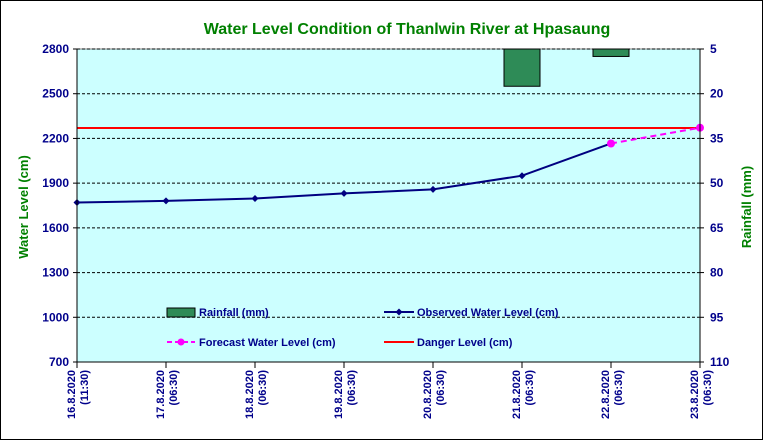 The height and width of the screenshot is (441, 763). Describe the element at coordinates (720, 362) in the screenshot. I see `y2-tick-label: 110` at that location.